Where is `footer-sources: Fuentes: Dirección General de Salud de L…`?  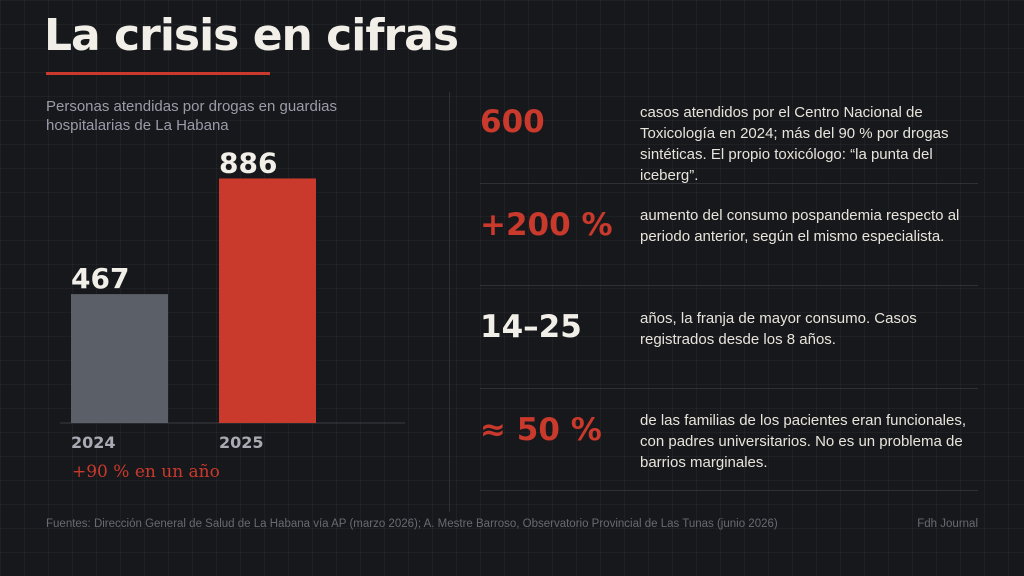 footer-sources: Fuentes: Dirección General de Salud de L… is located at coordinates (412, 524).